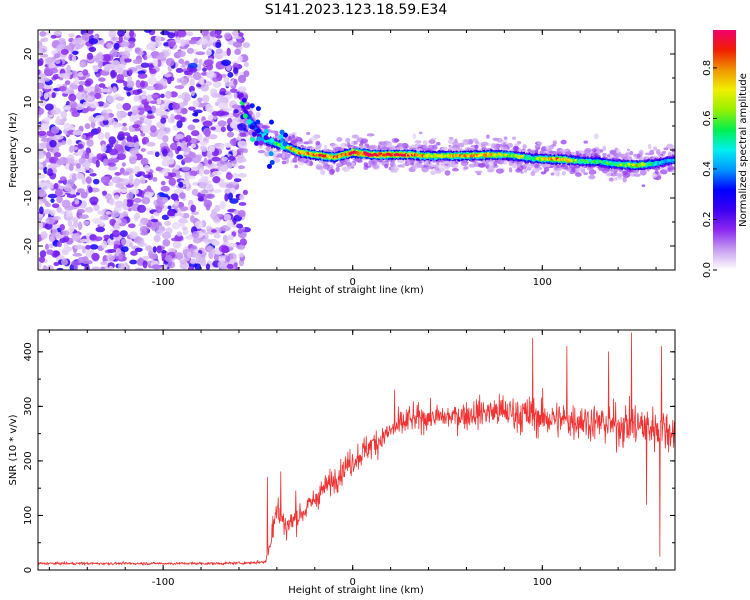  I want to click on snr-ytick-label: 100, so click(28, 515).